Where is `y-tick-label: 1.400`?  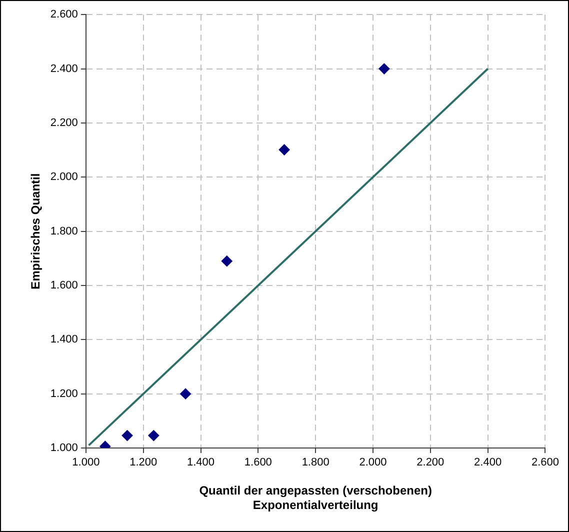 y-tick-label: 1.400 is located at coordinates (64, 340).